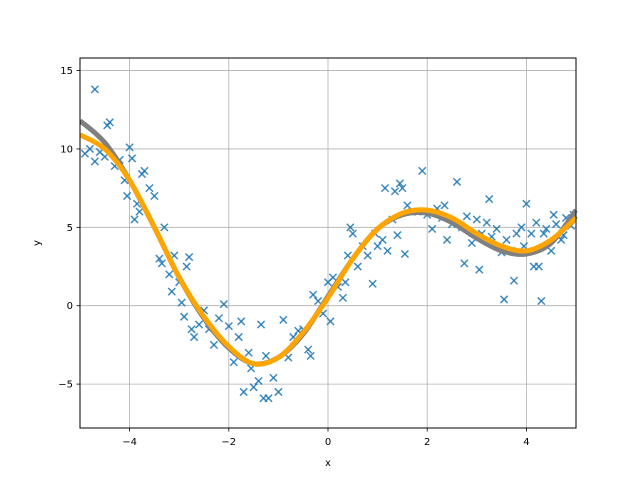 Image resolution: width=640 pixels, height=480 pixels. What do you see at coordinates (37, 243) in the screenshot?
I see `y-axis-label: y` at bounding box center [37, 243].